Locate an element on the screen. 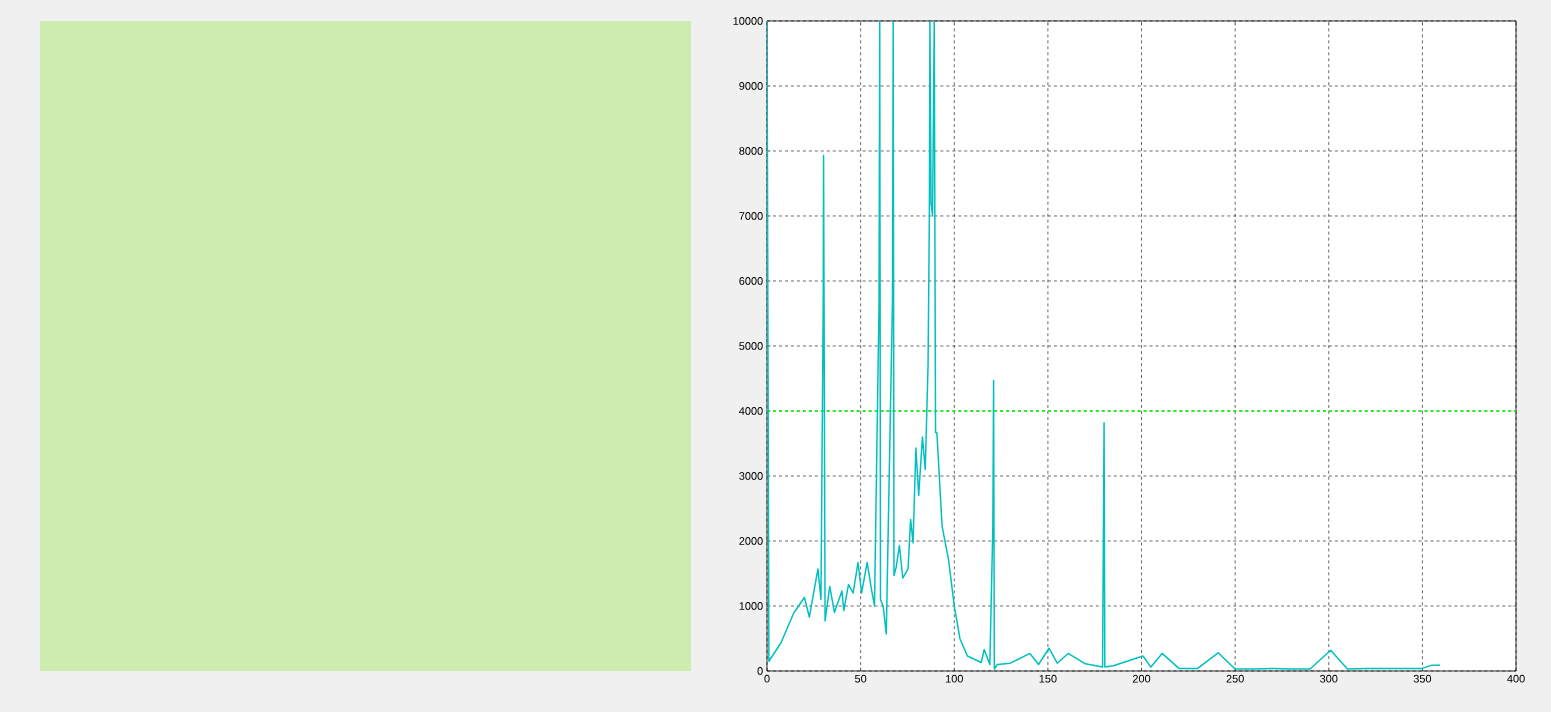  x-tick-label: 100 is located at coordinates (954, 678).